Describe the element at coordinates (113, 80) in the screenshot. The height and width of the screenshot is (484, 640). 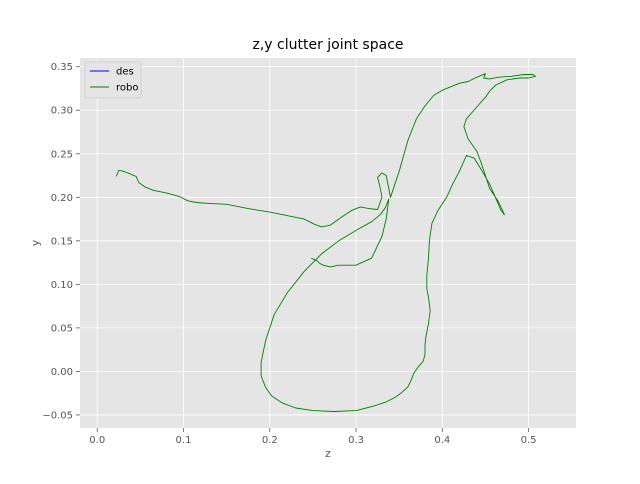
I see `legend: des robo` at that location.